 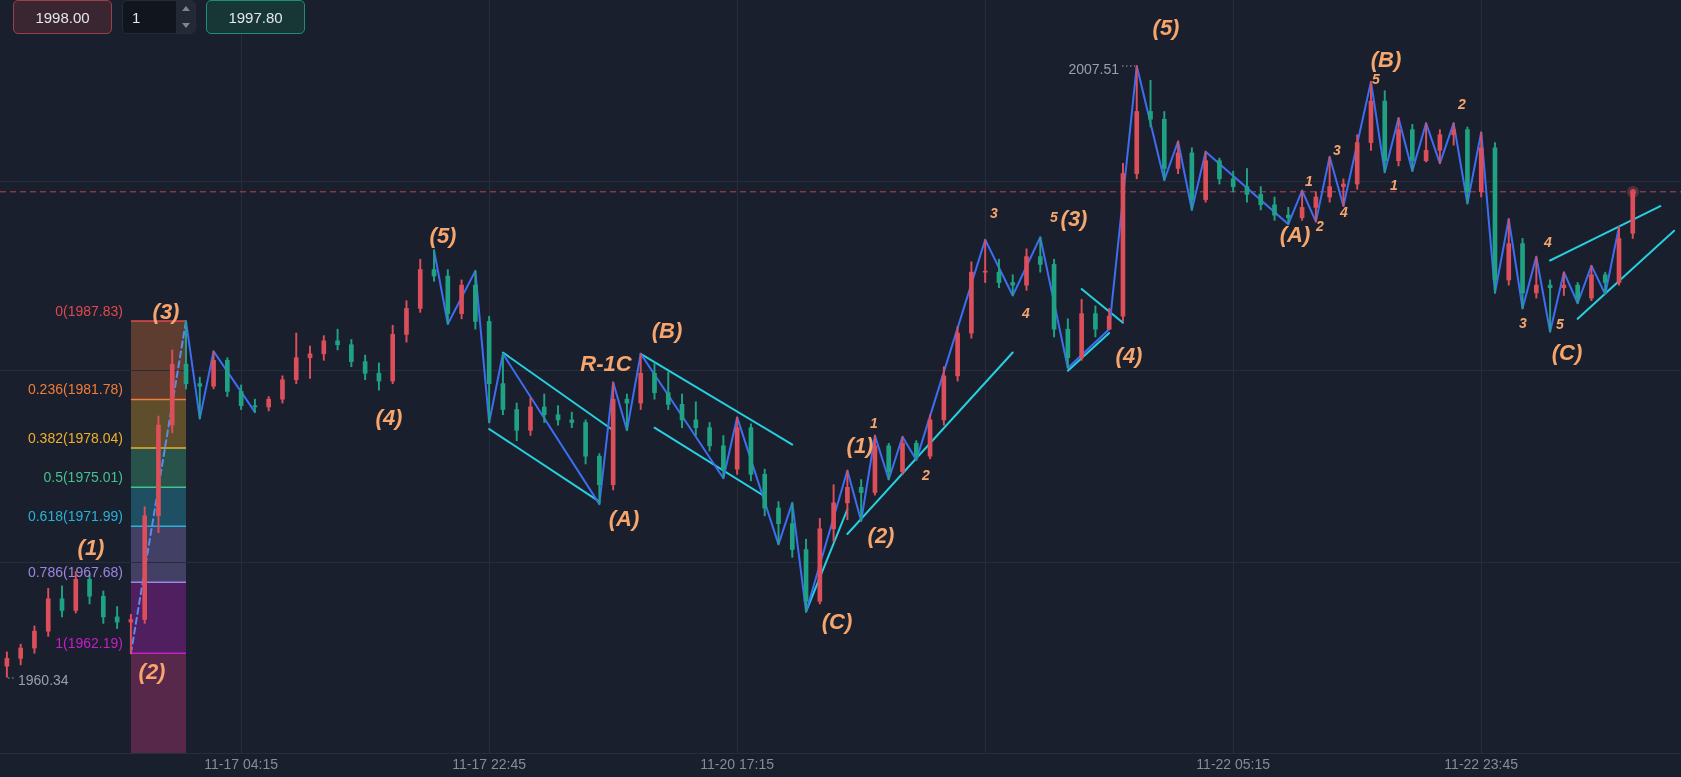 I want to click on ref-line-label: 0.236(1981.78), so click(x=75, y=389).